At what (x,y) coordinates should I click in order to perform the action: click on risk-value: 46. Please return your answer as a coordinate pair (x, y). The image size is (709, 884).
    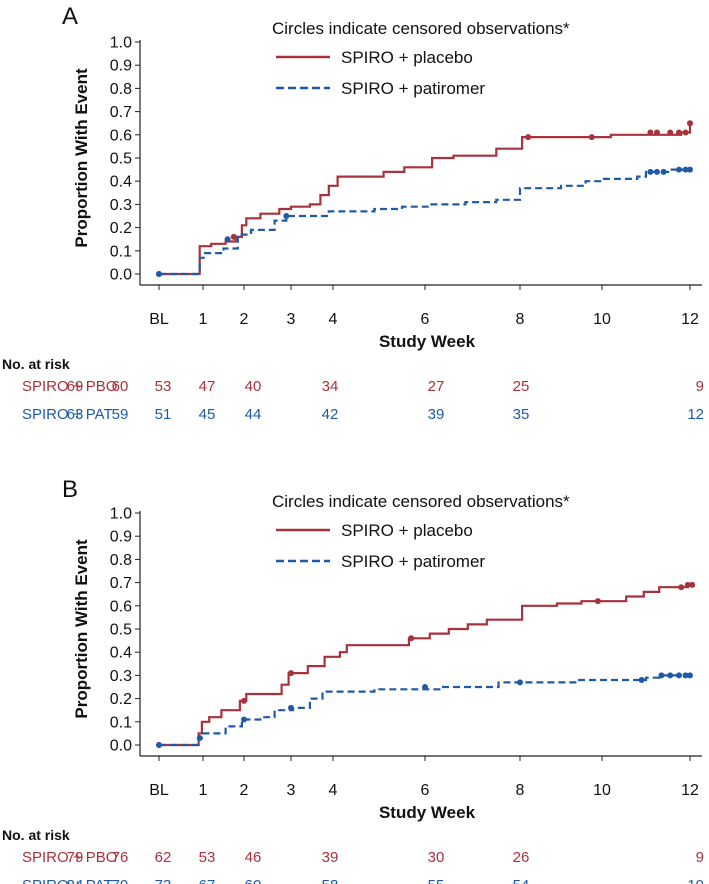
    Looking at the image, I should click on (253, 857).